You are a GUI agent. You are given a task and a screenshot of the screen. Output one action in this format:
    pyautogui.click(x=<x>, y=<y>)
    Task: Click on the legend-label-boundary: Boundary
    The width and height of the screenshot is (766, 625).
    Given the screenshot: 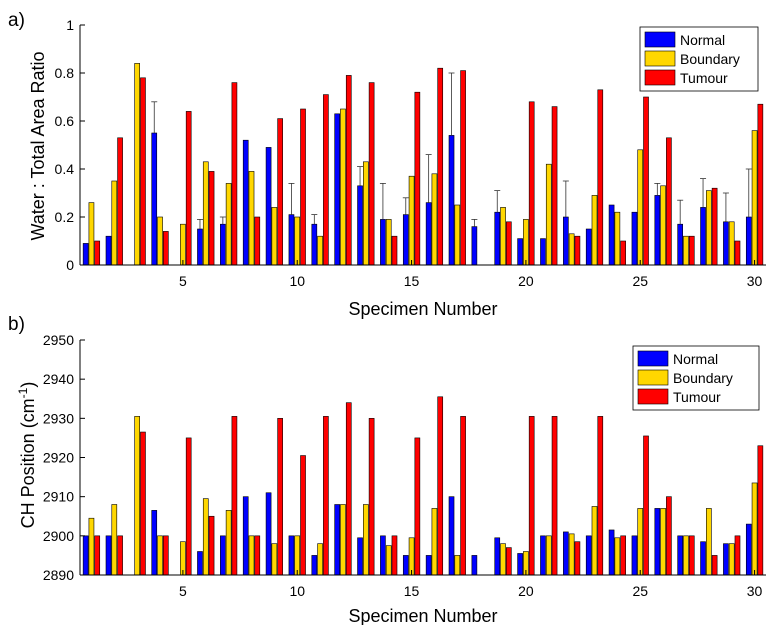 What is the action you would take?
    pyautogui.click(x=710, y=59)
    